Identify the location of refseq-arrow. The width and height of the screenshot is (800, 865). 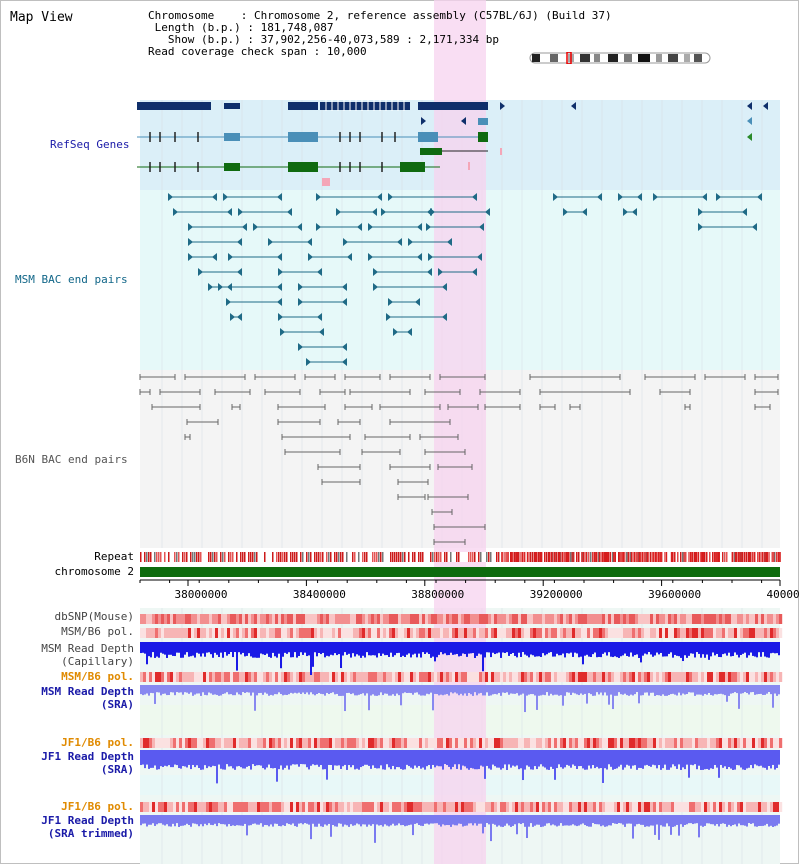
(573, 106).